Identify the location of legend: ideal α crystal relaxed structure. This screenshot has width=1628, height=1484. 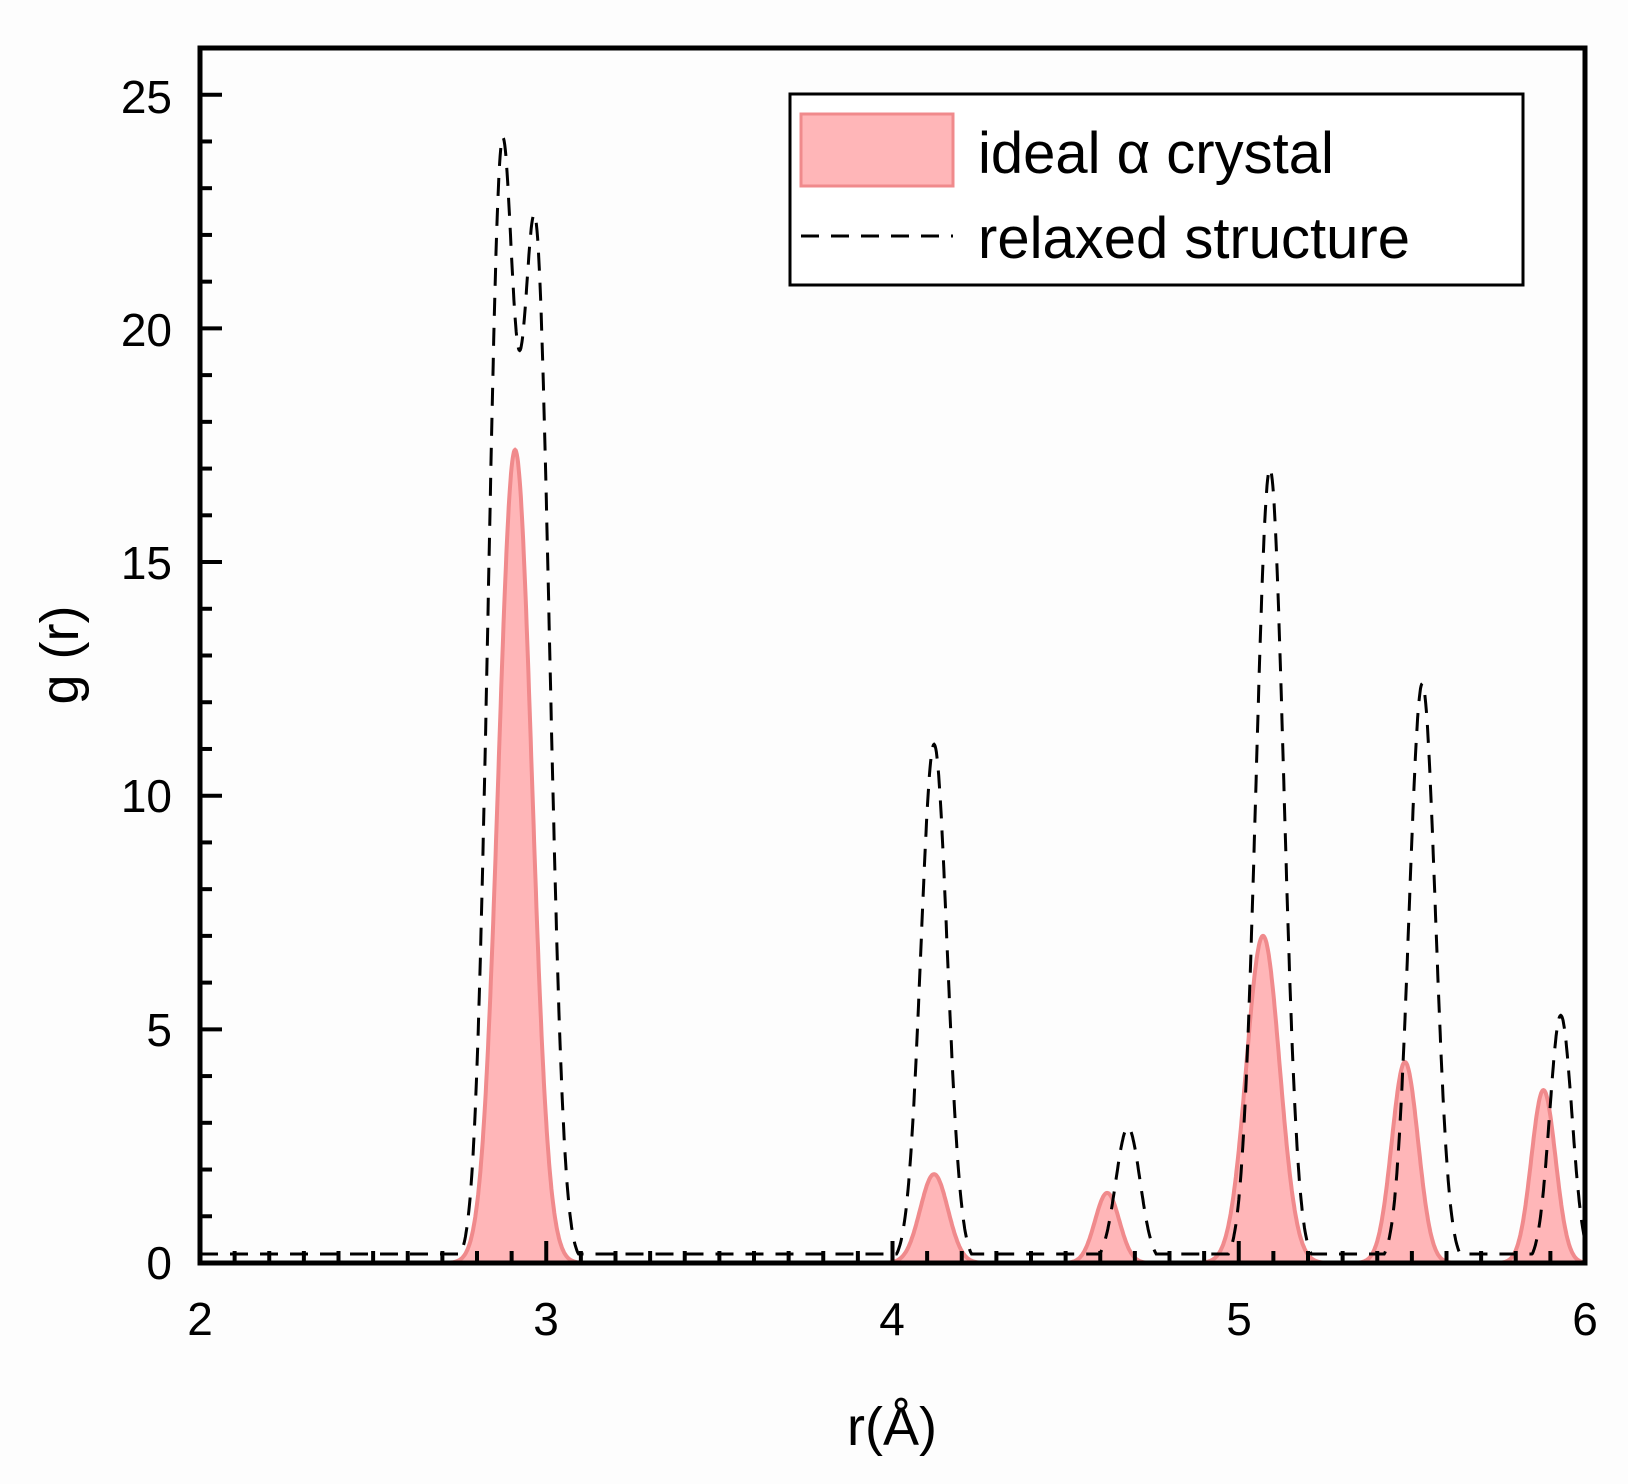
(1156, 189).